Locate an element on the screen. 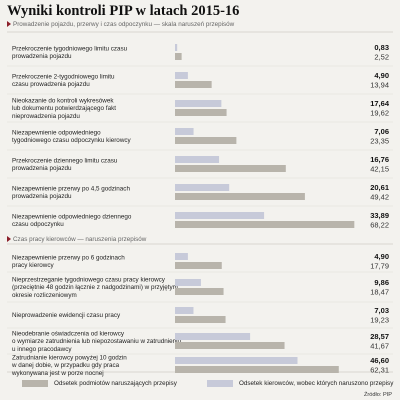  chart-title: Wyniki kontroli PIP w latach 2015-16 is located at coordinates (123, 11).